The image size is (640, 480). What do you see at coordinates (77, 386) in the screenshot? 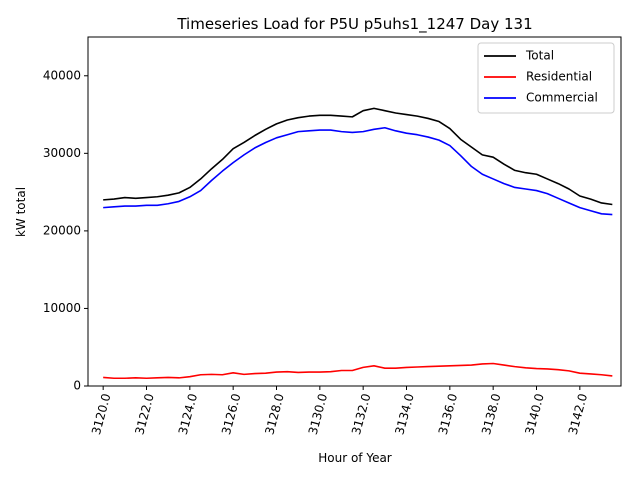
I see `y-tick-label: 0` at bounding box center [77, 386].